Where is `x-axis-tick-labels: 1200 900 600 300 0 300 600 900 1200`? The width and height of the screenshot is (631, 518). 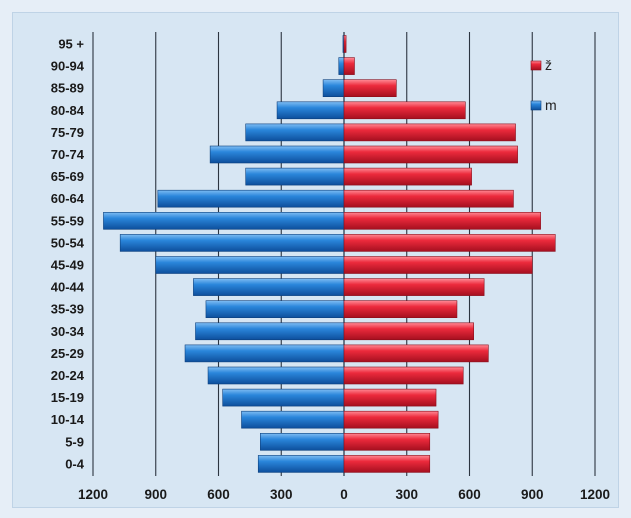
x-axis-tick-labels: 1200 900 600 300 0 300 600 900 1200 is located at coordinates (344, 494).